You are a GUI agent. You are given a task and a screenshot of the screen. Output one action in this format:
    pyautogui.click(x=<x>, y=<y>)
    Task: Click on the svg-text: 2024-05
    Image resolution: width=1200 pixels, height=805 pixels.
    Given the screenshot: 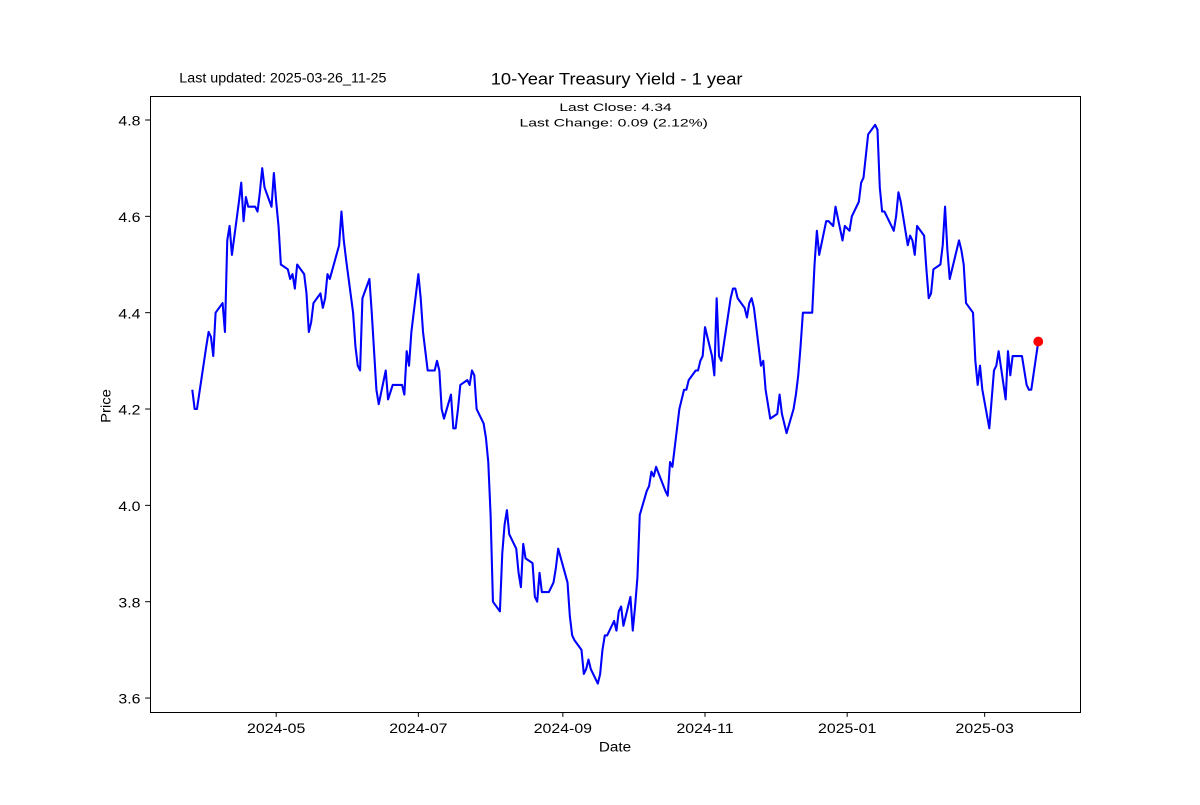 What is the action you would take?
    pyautogui.click(x=276, y=729)
    